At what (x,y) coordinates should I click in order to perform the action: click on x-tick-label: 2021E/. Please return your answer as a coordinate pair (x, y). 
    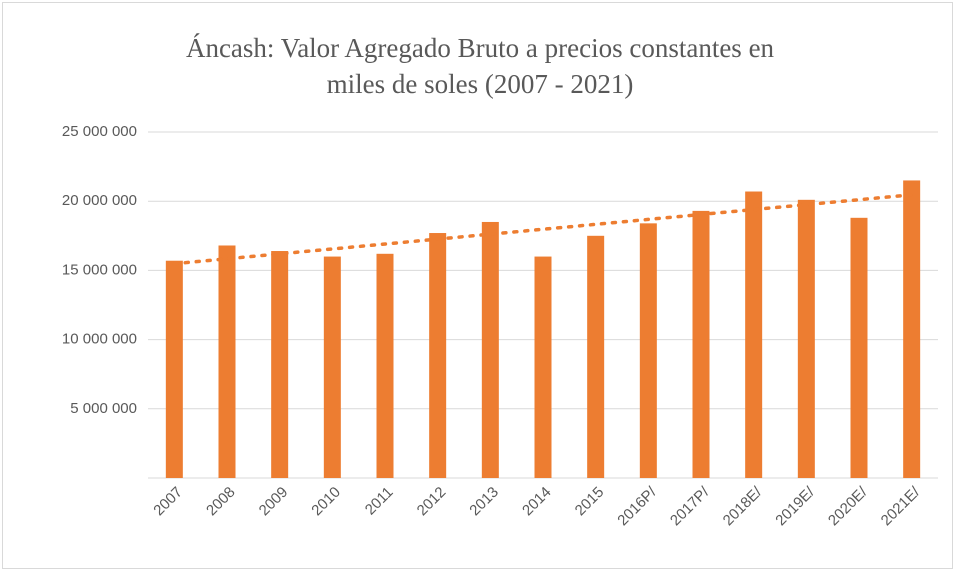
    Looking at the image, I should click on (901, 506).